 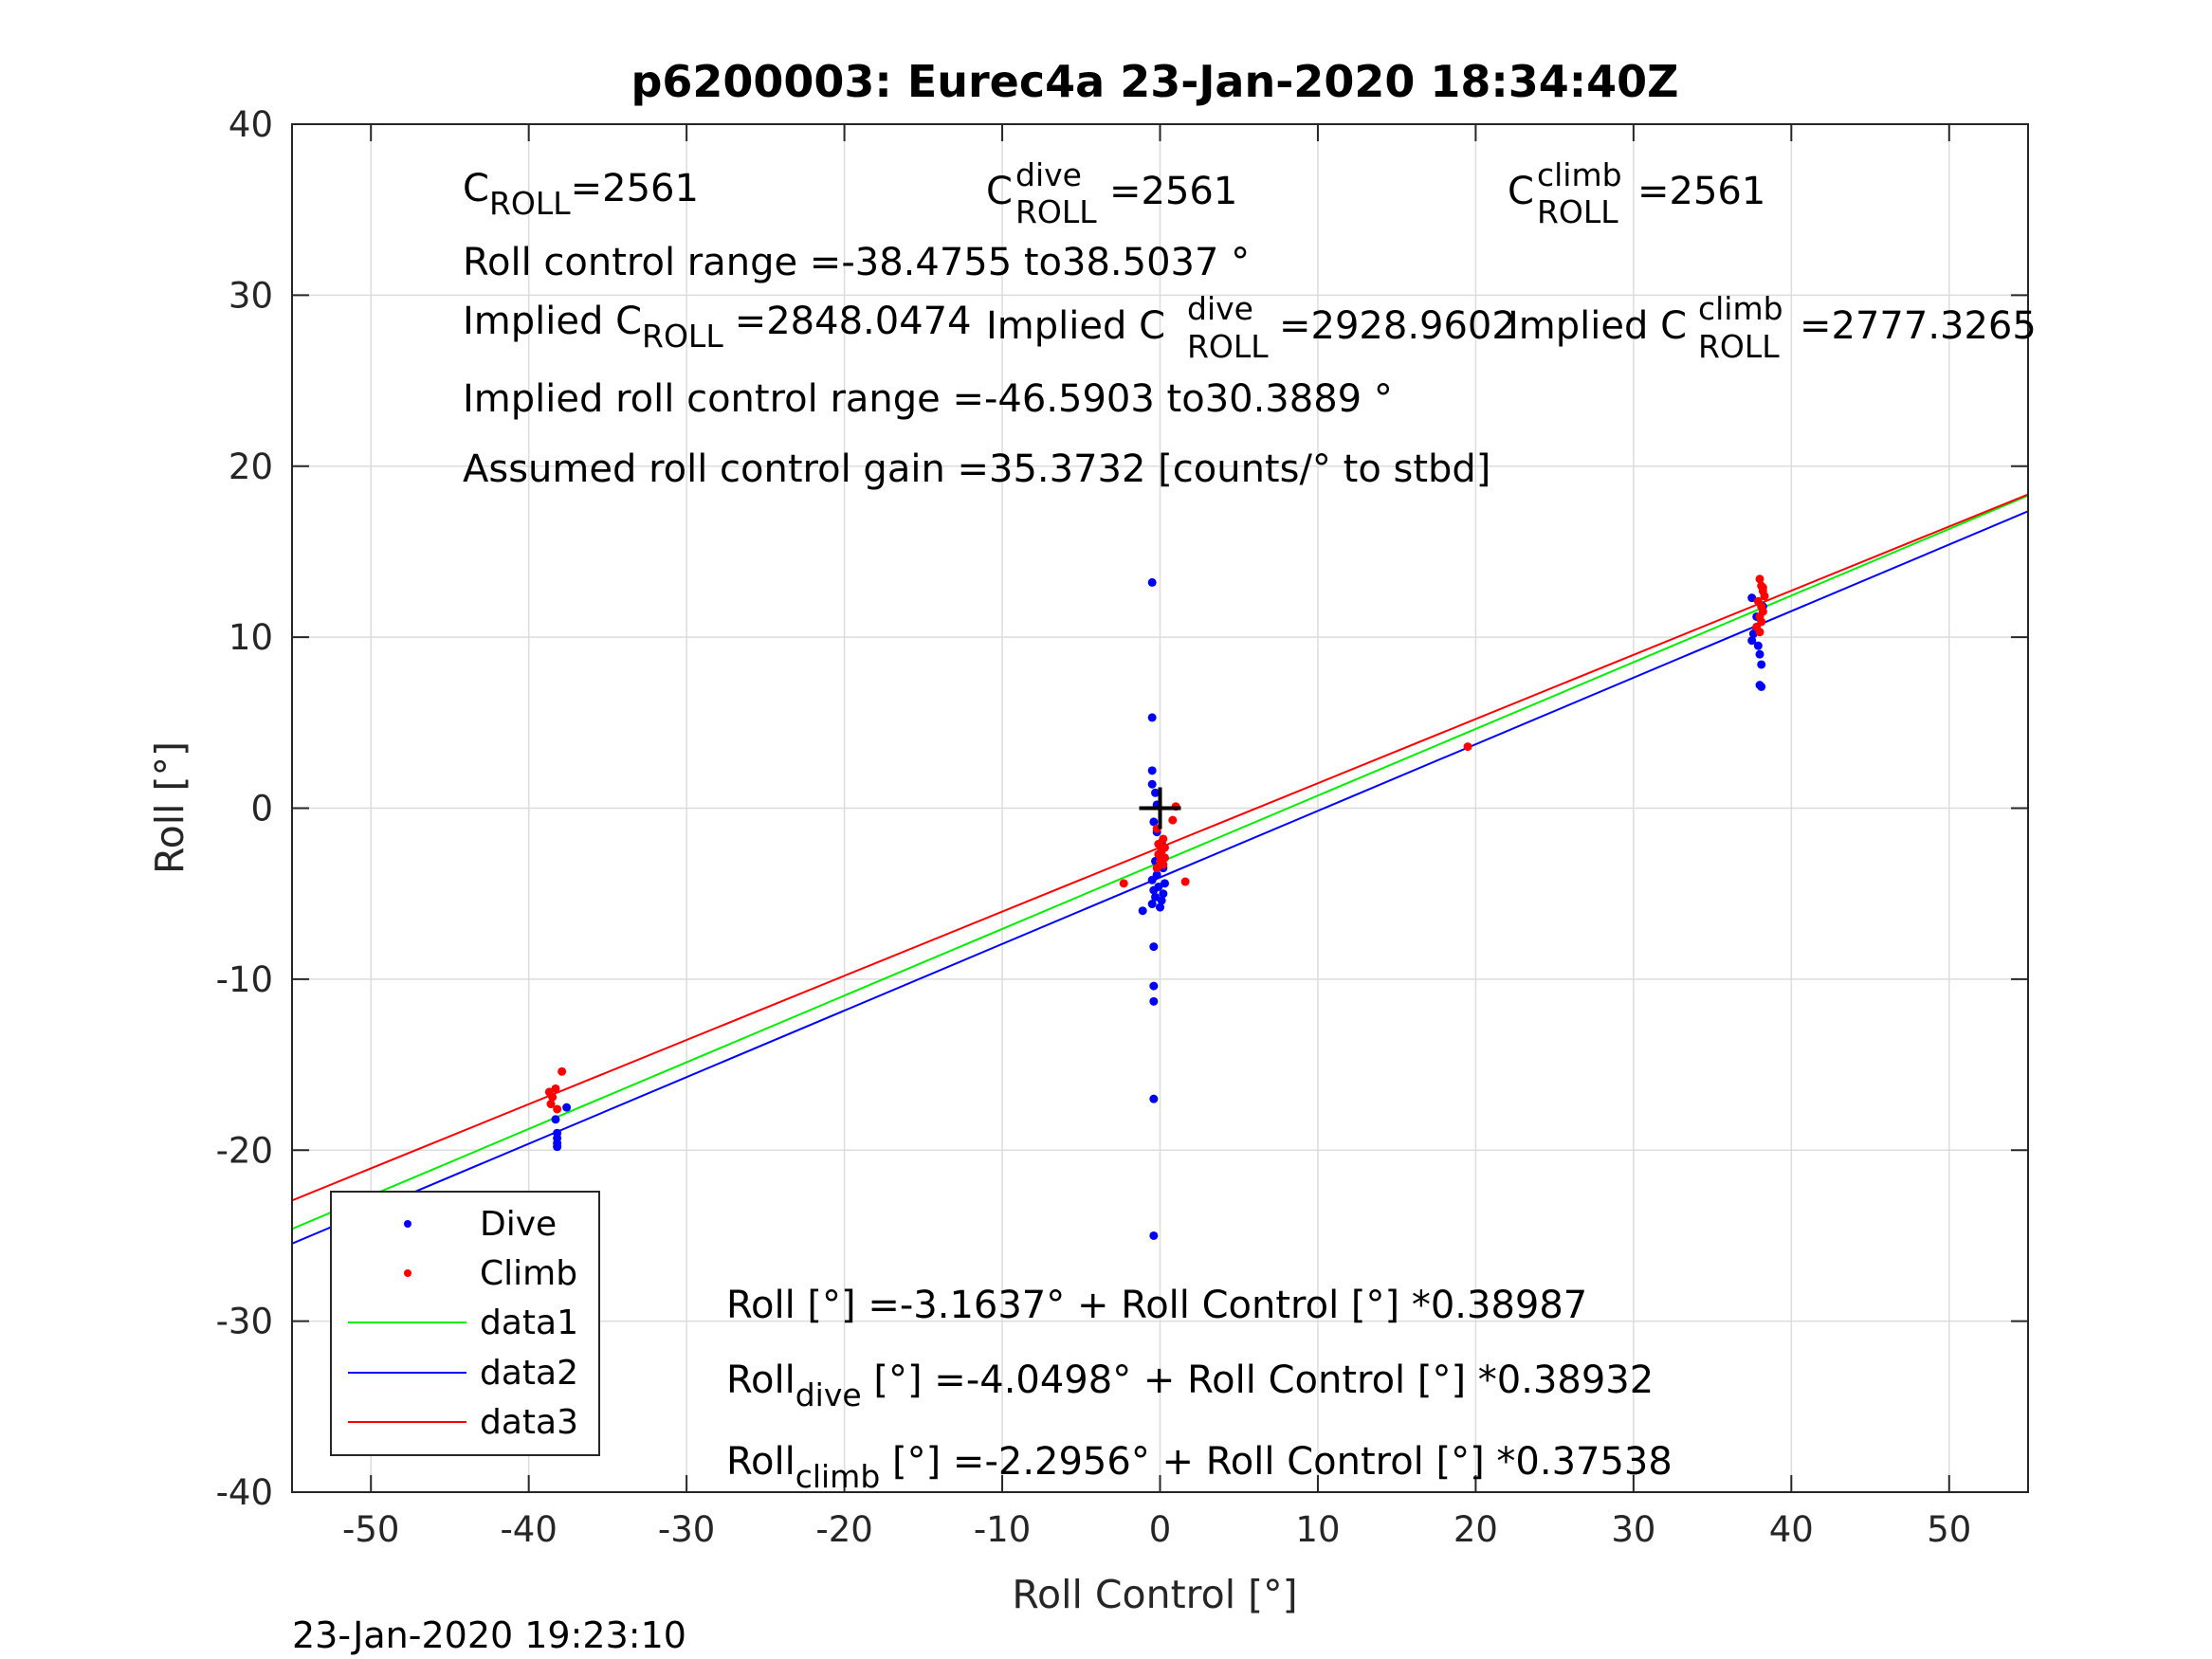 What do you see at coordinates (999, 191) in the screenshot?
I see `annotation-c-roll-dive: C` at bounding box center [999, 191].